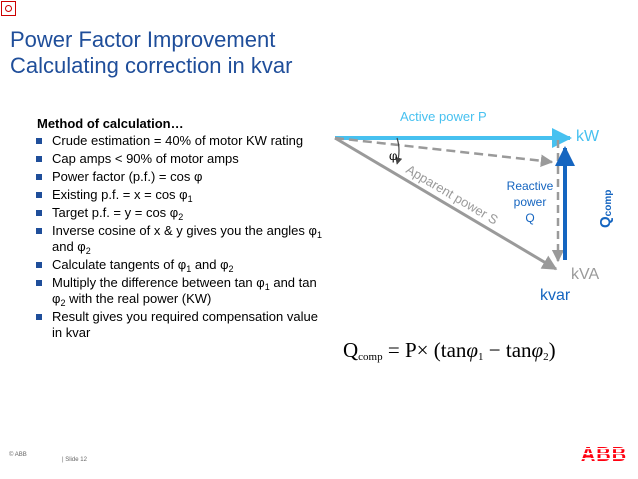 The width and height of the screenshot is (638, 479). Describe the element at coordinates (443, 116) in the screenshot. I see `active-power-label: Active power P` at that location.